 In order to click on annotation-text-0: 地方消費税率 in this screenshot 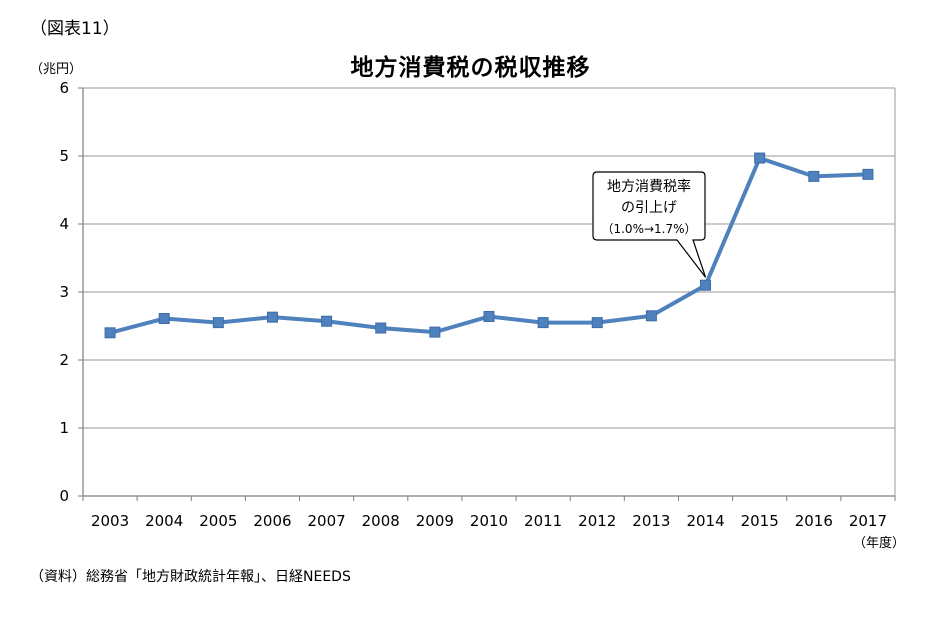, I will do `click(649, 186)`.